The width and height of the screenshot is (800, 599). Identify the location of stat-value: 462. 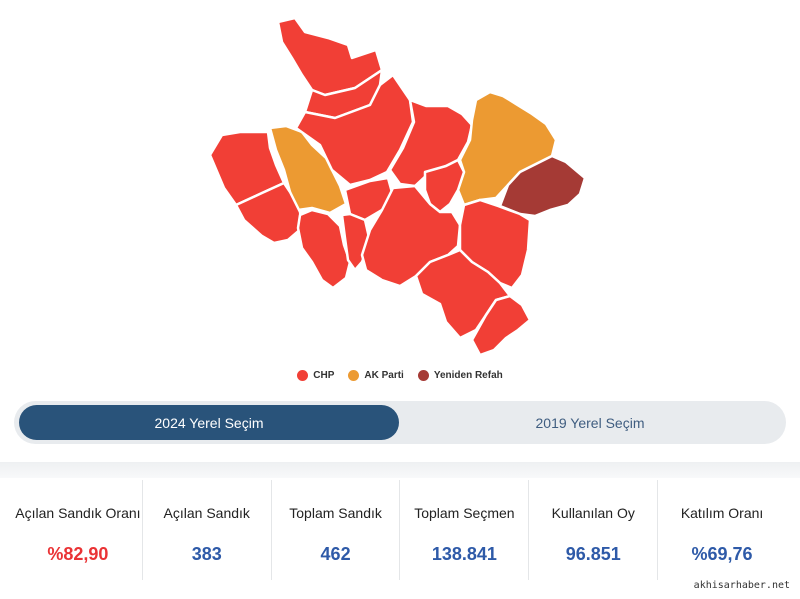
(335, 554).